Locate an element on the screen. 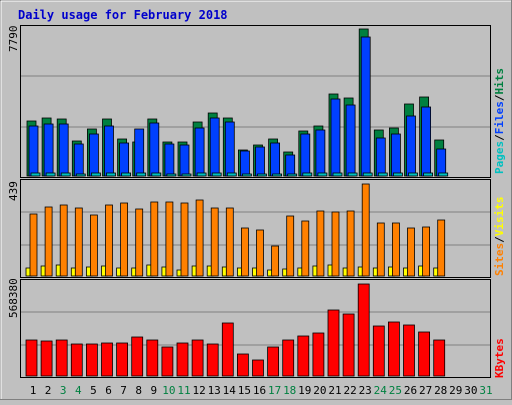 This screenshot has width=512, height=405. x-tick-label: 8 is located at coordinates (138, 390).